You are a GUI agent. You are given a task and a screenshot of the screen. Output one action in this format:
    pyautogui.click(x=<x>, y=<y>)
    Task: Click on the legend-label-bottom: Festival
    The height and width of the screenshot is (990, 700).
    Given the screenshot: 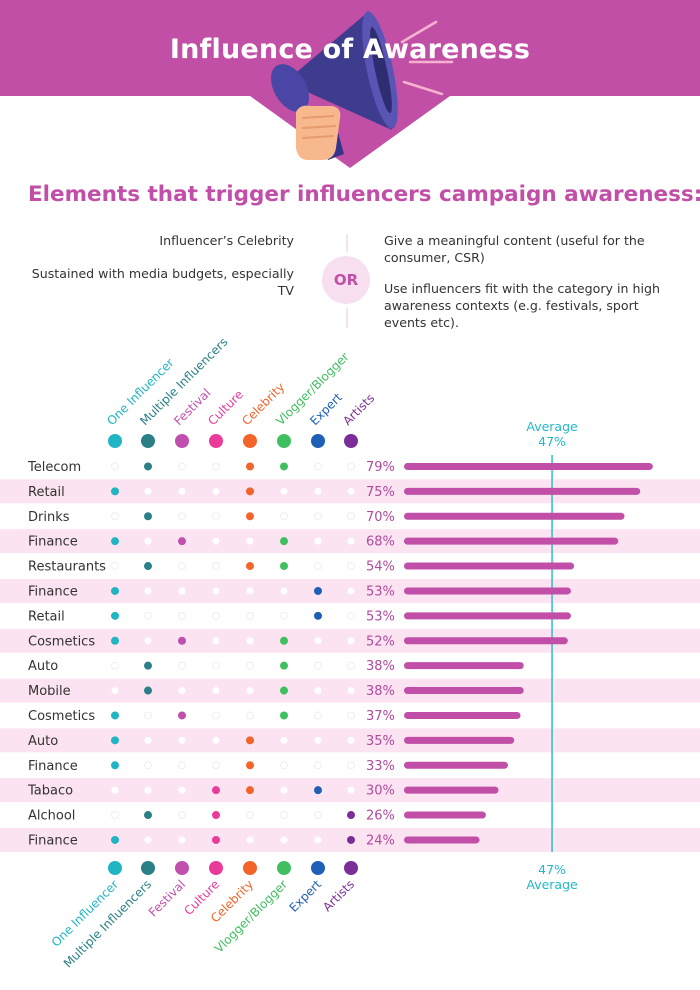 What is the action you would take?
    pyautogui.click(x=167, y=898)
    